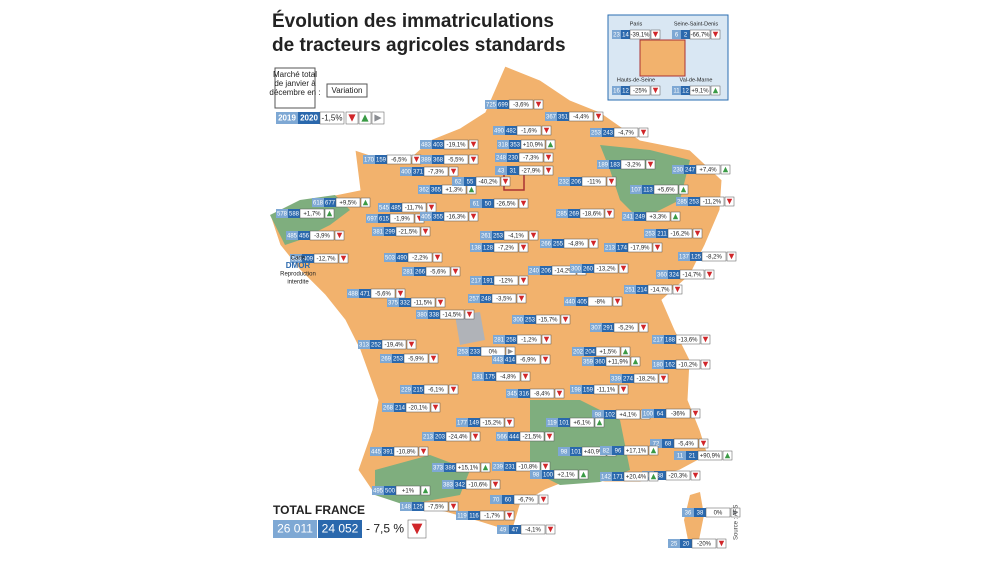  I want to click on variation: 0%, so click(493, 353).